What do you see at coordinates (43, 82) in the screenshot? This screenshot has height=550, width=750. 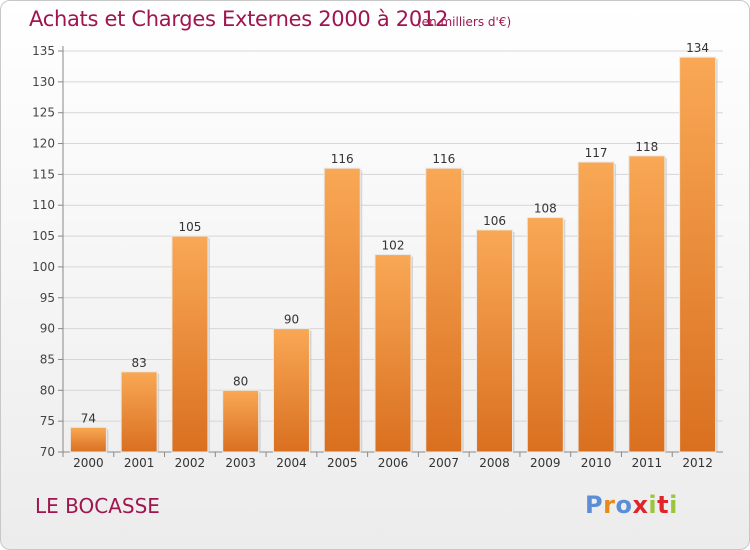 I see `y-tick-label: 130` at bounding box center [43, 82].